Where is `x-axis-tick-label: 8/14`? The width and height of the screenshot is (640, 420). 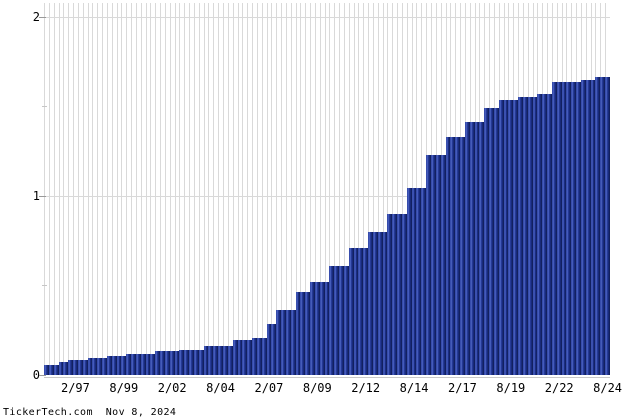 x-axis-tick-label: 8/14 is located at coordinates (414, 388).